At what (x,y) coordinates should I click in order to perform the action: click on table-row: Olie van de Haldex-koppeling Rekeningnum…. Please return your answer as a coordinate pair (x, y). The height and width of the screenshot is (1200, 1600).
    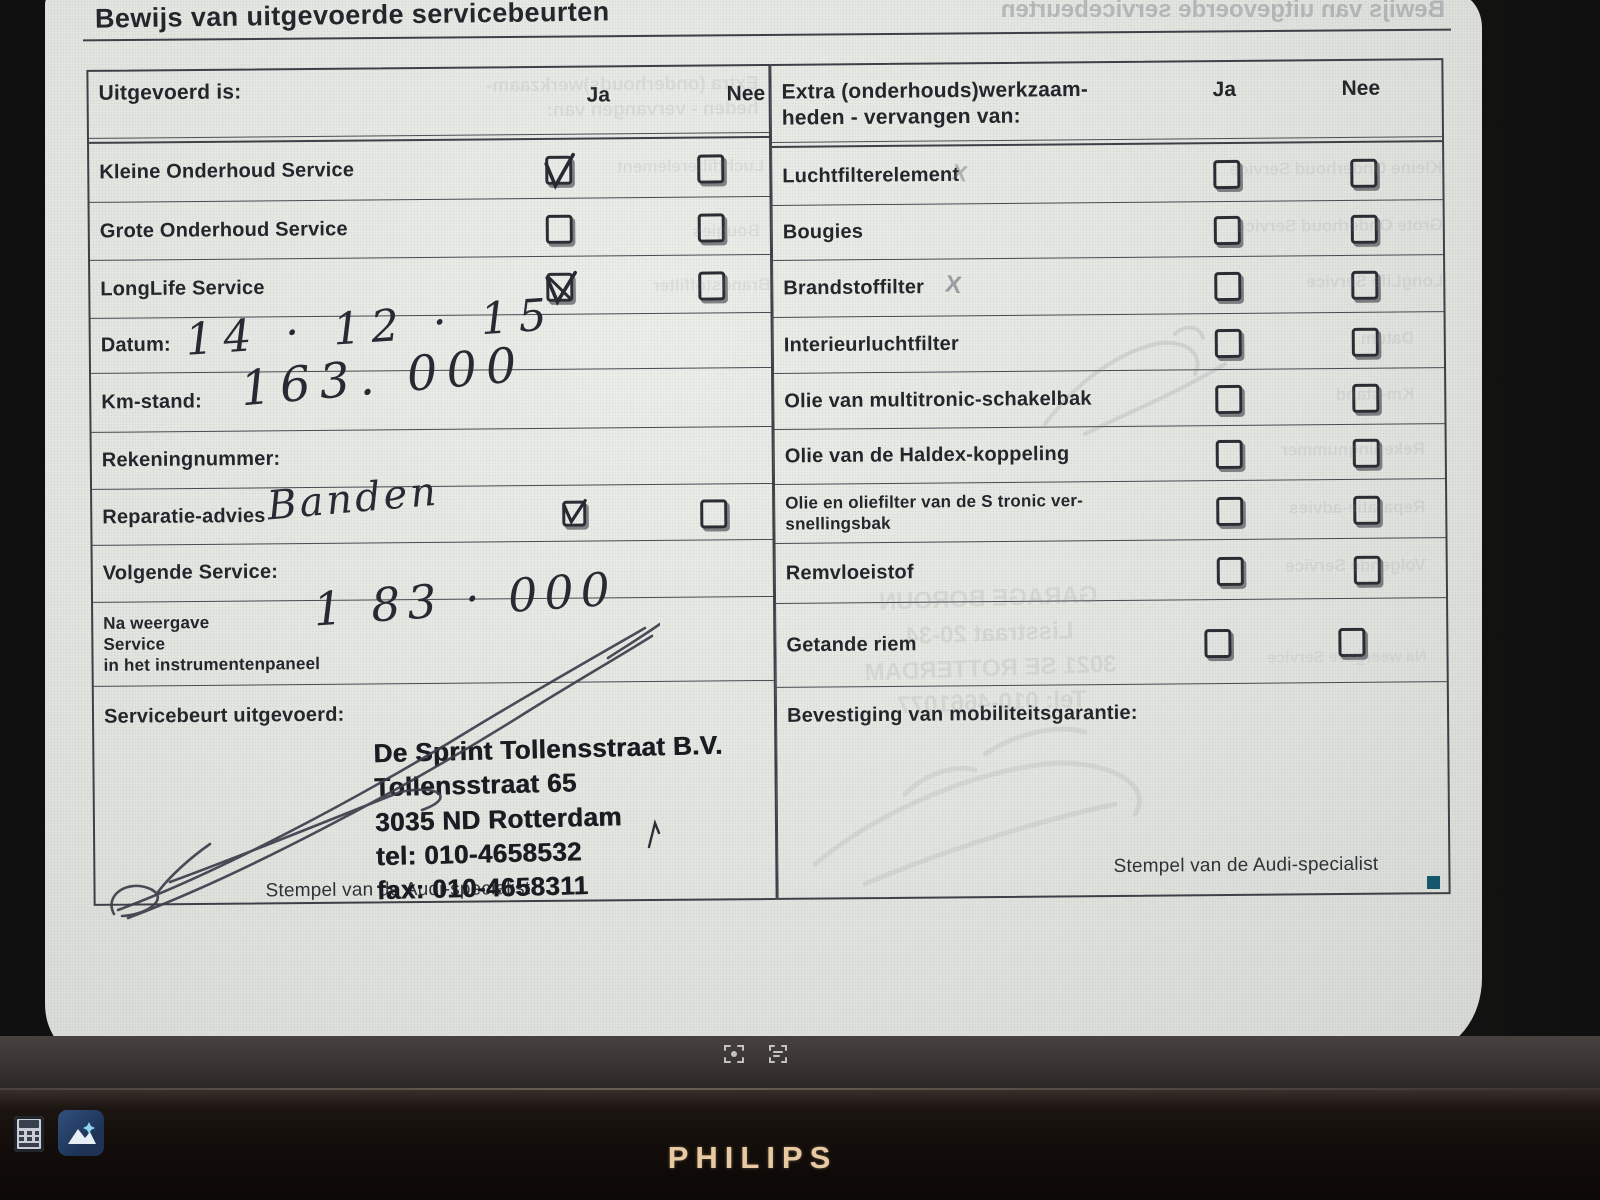
    Looking at the image, I should click on (1110, 454).